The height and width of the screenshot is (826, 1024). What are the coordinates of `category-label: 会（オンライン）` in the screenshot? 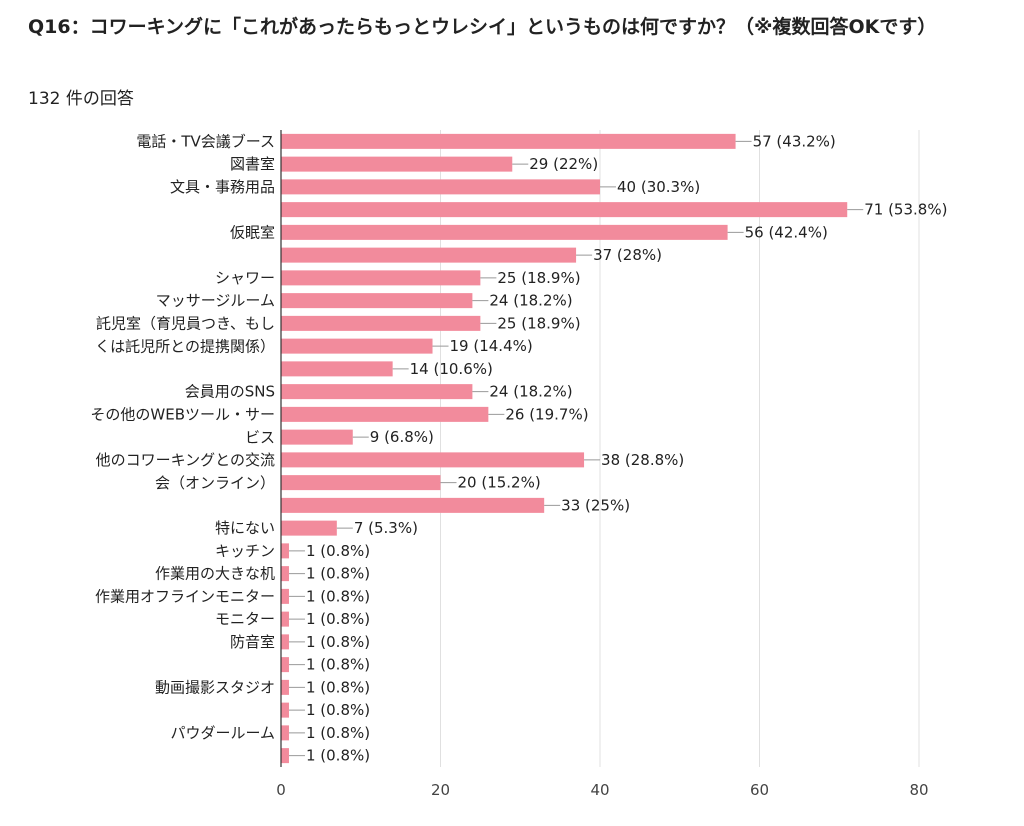 It's located at (215, 483).